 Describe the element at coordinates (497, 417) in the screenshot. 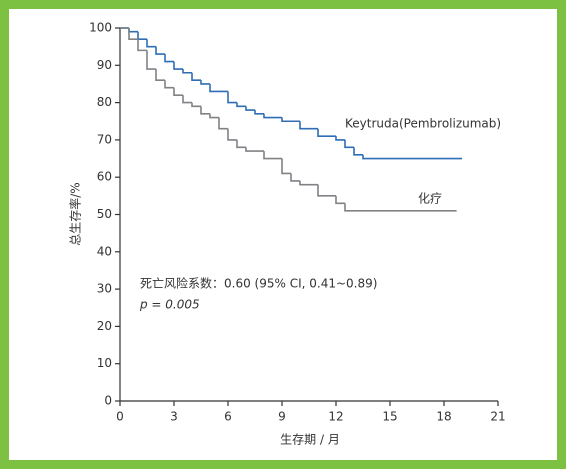

I see `x-tick-label: 21` at that location.